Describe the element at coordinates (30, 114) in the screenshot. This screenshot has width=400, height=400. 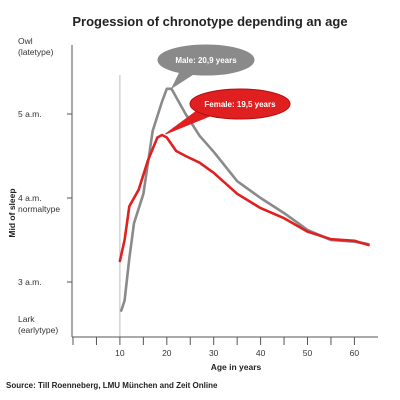
I see `y-tick-label: 5 a.m.` at that location.